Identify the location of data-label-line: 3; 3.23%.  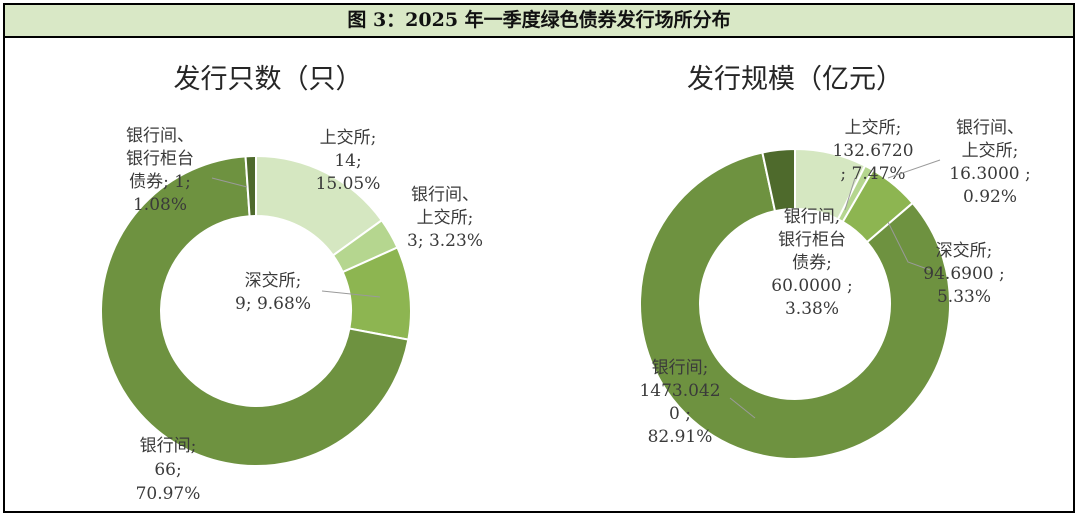
(445, 241).